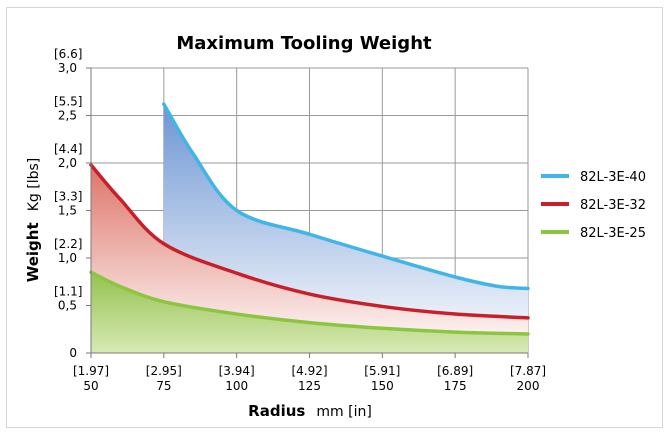 The image size is (670, 436). What do you see at coordinates (67, 258) in the screenshot?
I see `y-tick-label-kg: 1,0` at bounding box center [67, 258].